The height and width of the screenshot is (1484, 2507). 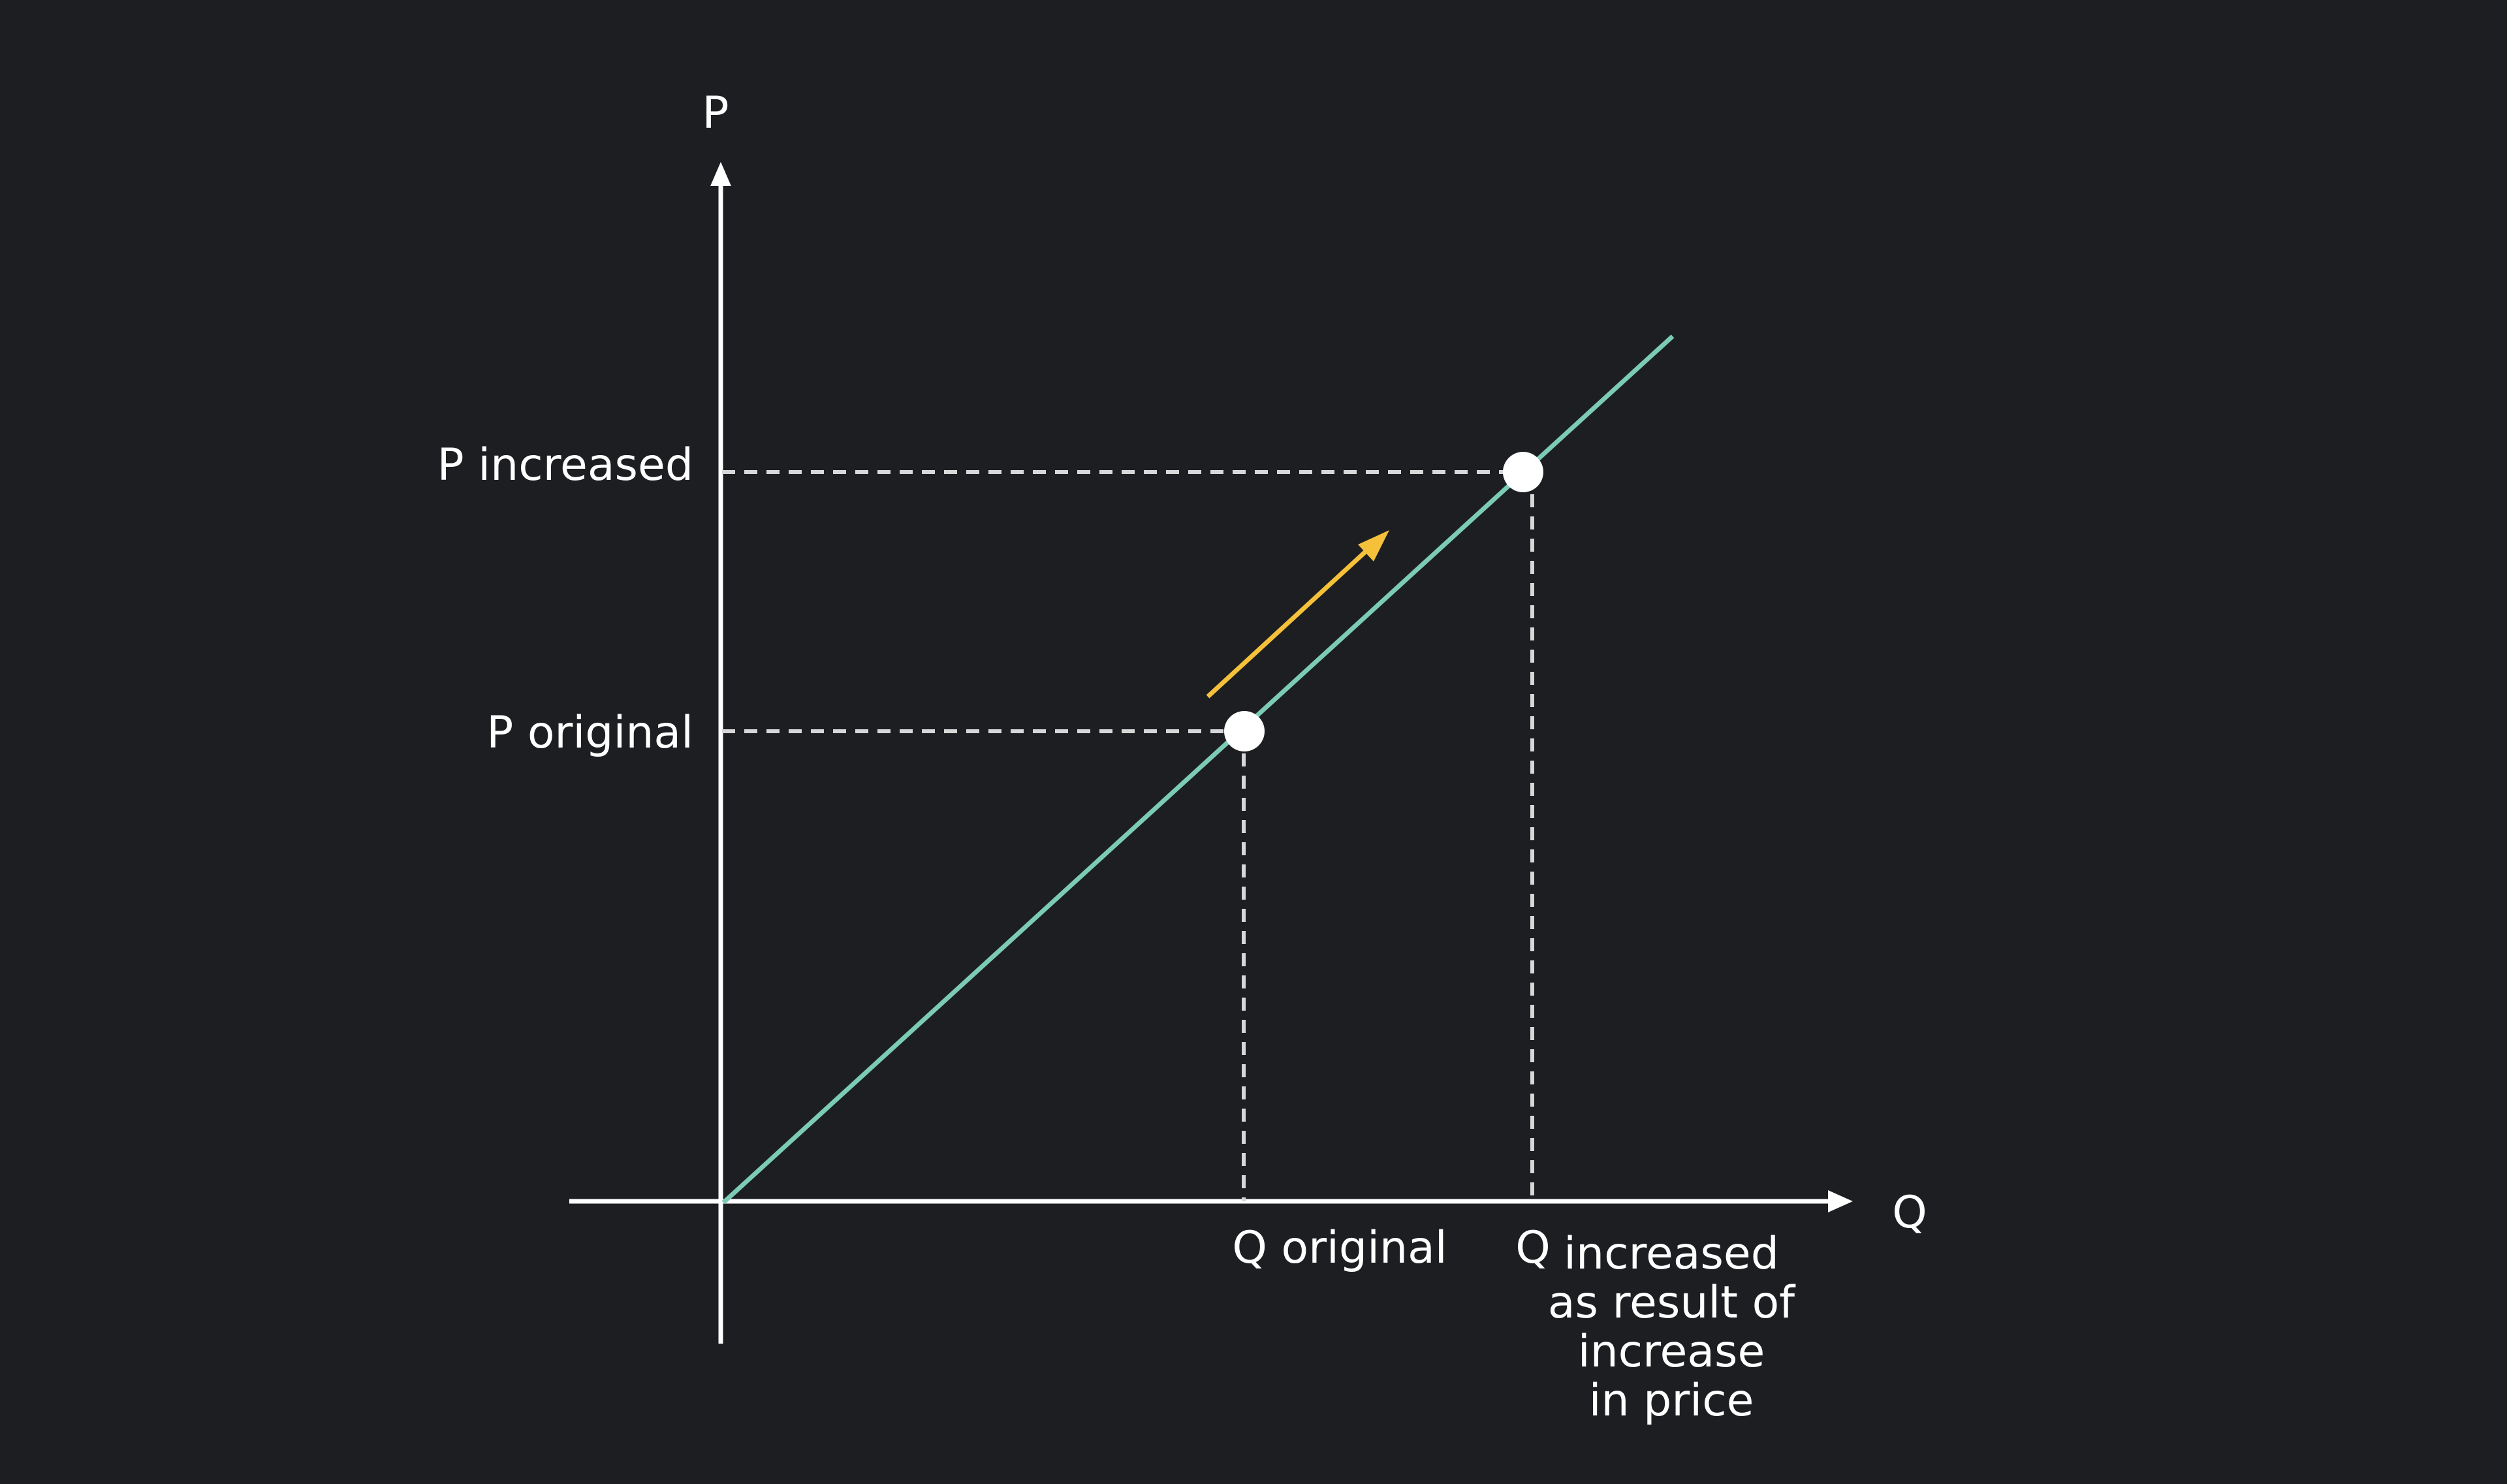 I want to click on x-axis-arrowhead-icon, so click(x=1840, y=1201).